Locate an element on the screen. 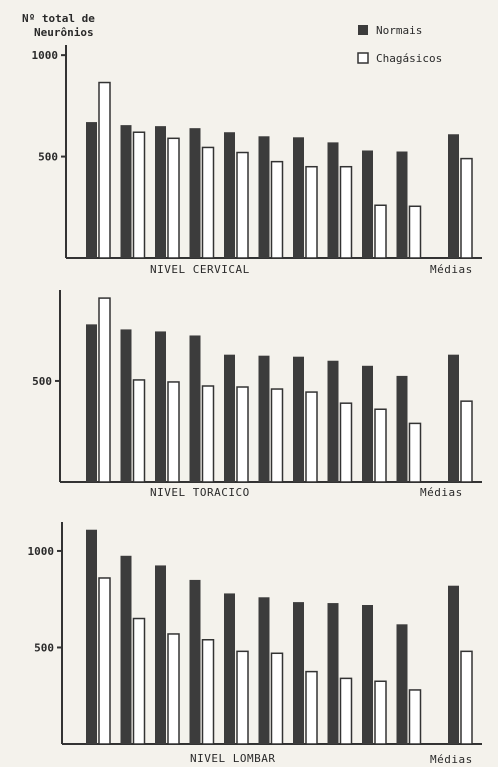 The image size is (498, 767). x-axis-label: NIVEL LOMBAR is located at coordinates (232, 758).